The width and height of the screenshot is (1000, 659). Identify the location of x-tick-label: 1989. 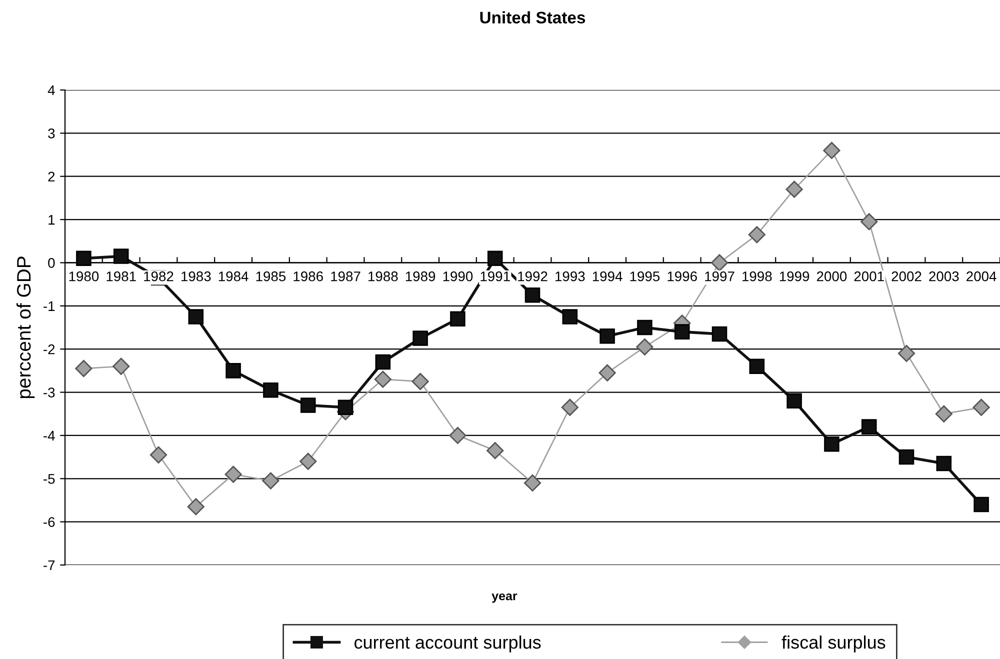
(421, 276).